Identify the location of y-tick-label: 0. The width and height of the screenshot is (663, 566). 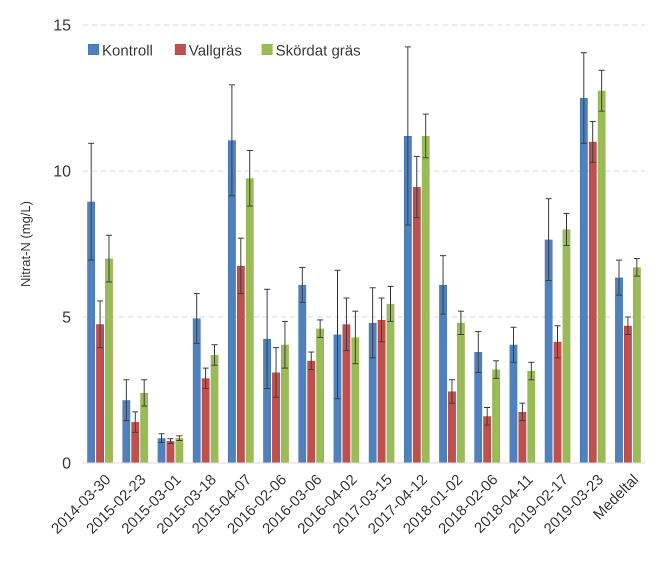
(67, 464).